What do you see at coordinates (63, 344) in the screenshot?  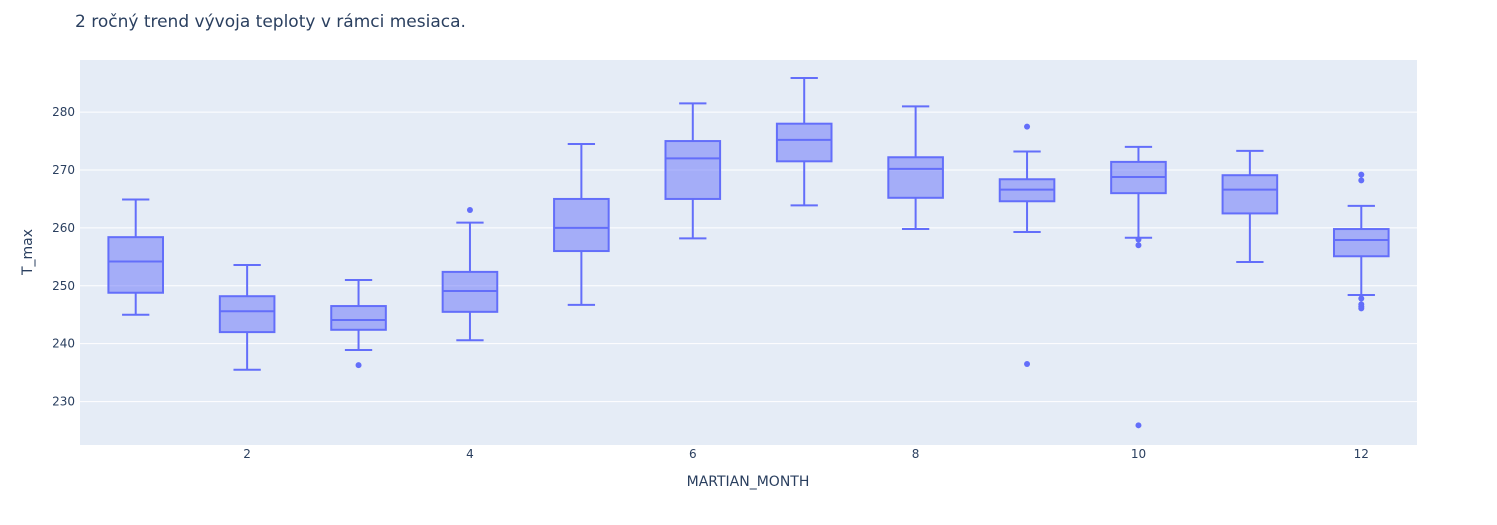 I see `y-tick-label: 240` at bounding box center [63, 344].